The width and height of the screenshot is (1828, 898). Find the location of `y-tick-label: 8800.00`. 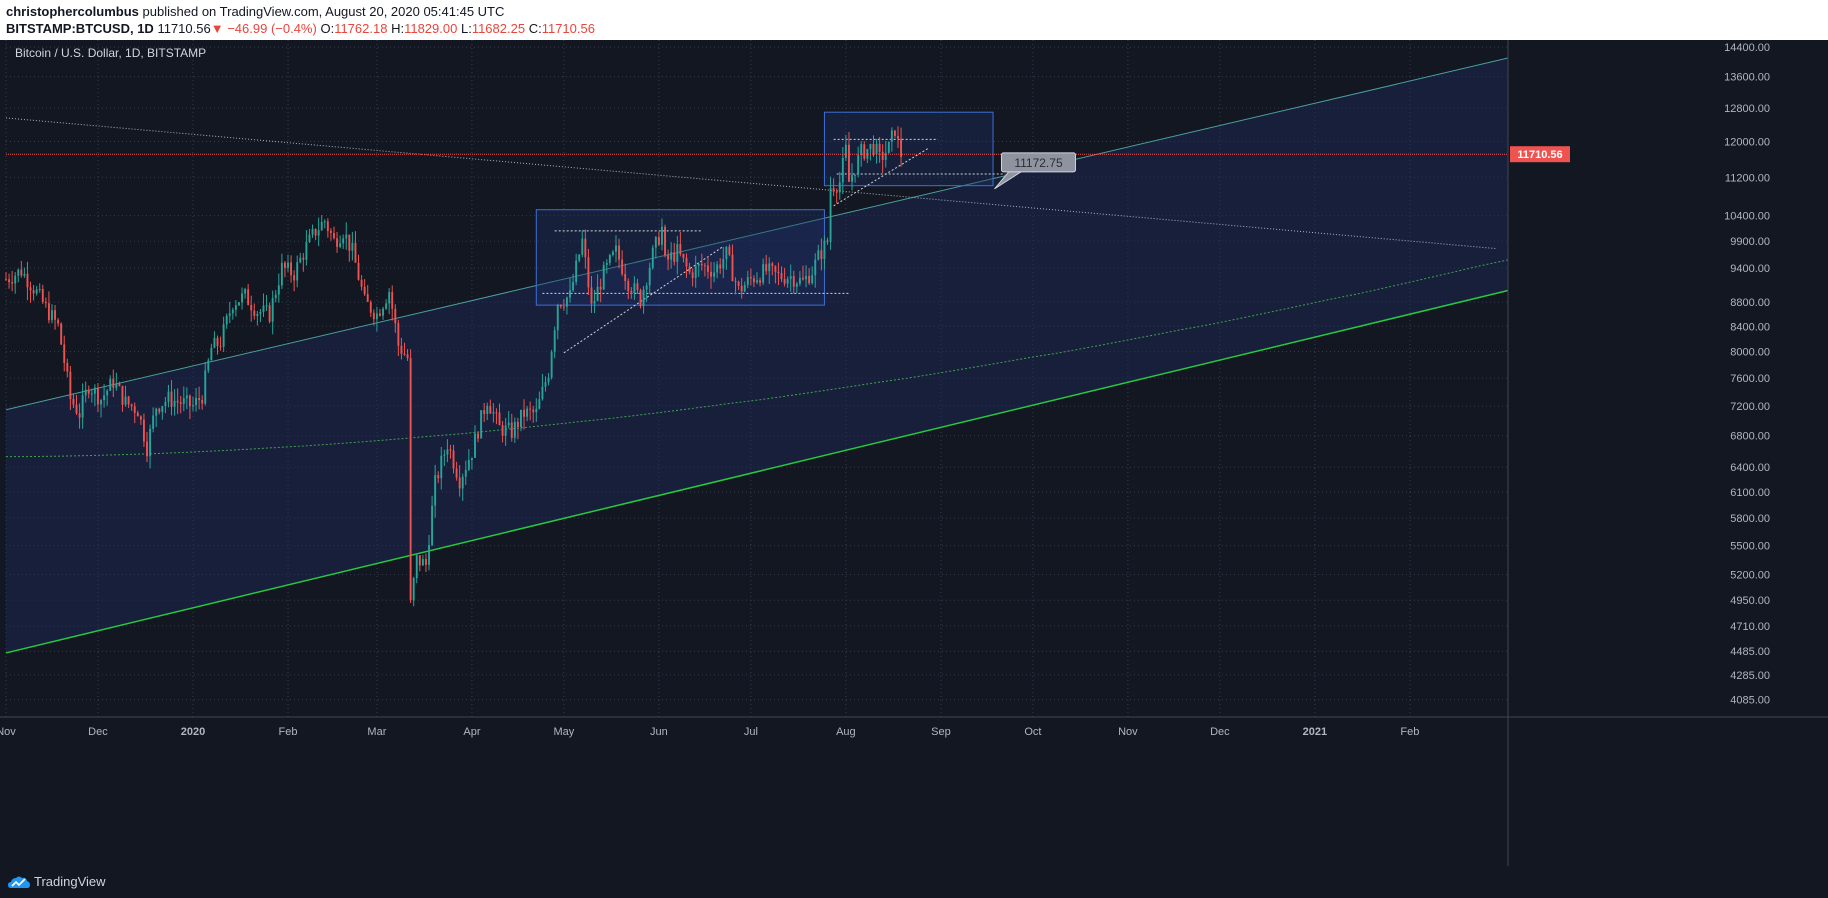

y-tick-label: 8800.00 is located at coordinates (1750, 303).